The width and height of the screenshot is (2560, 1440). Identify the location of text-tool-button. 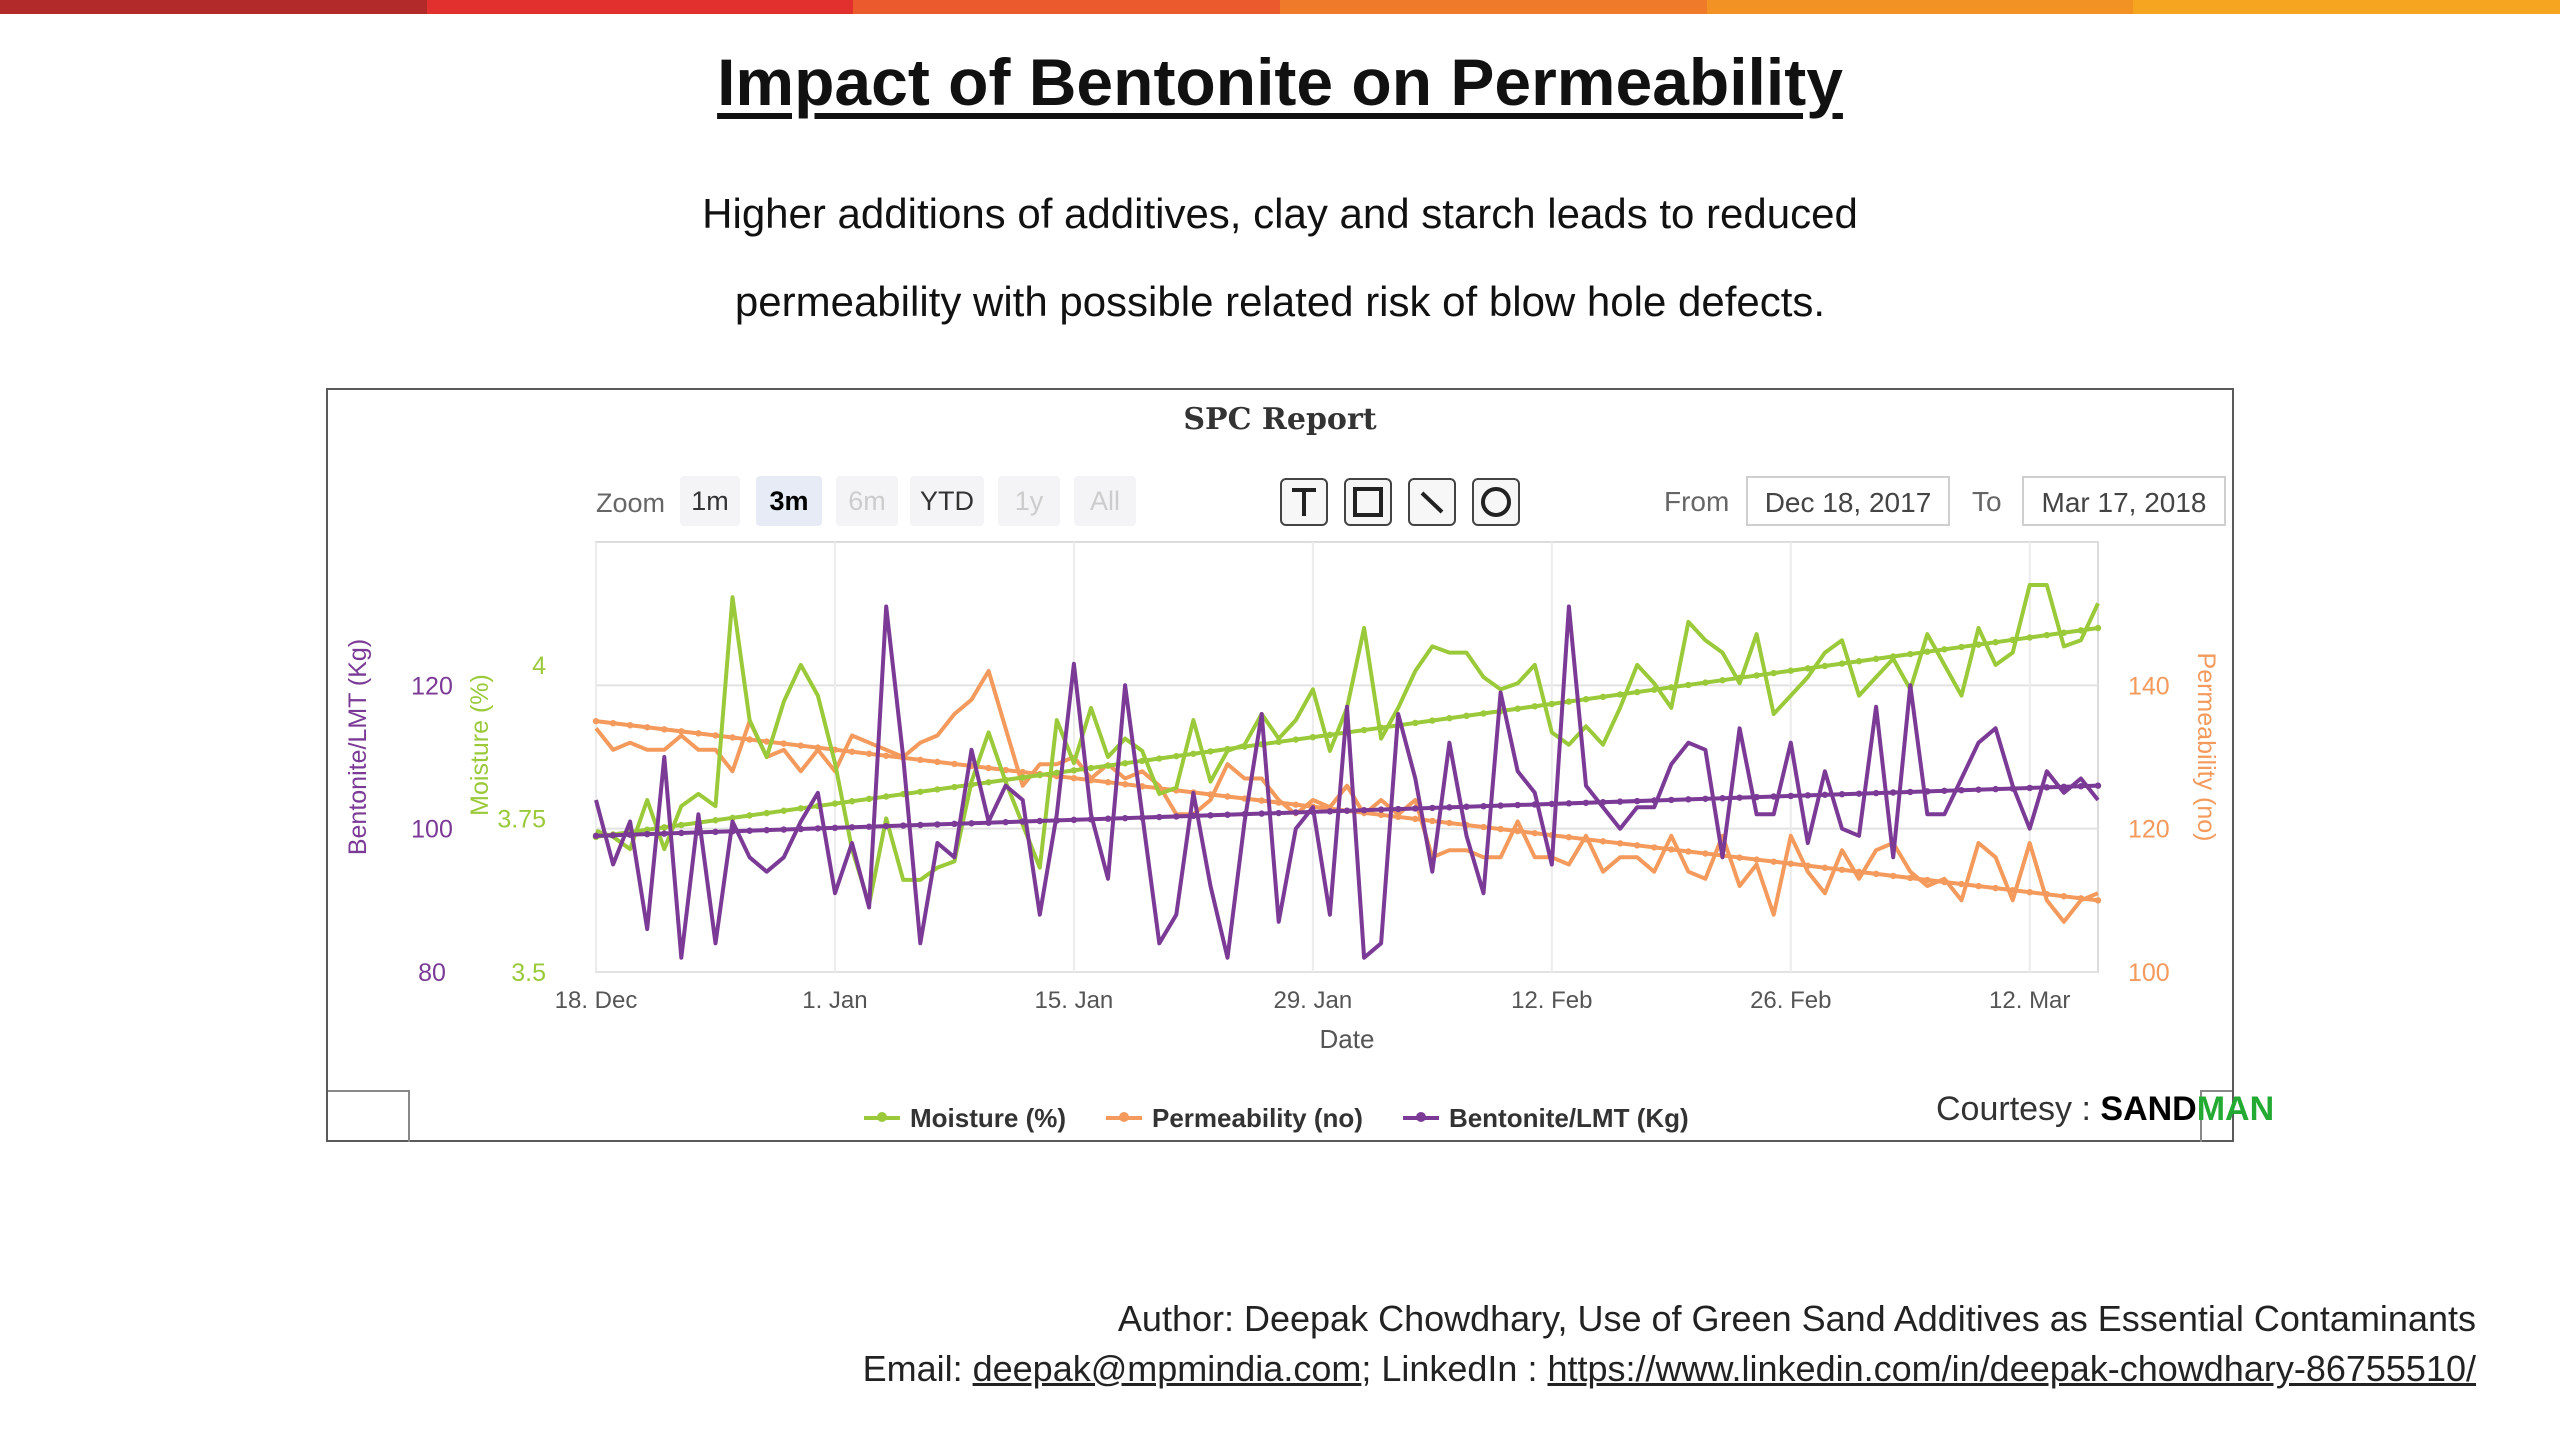
(1304, 502).